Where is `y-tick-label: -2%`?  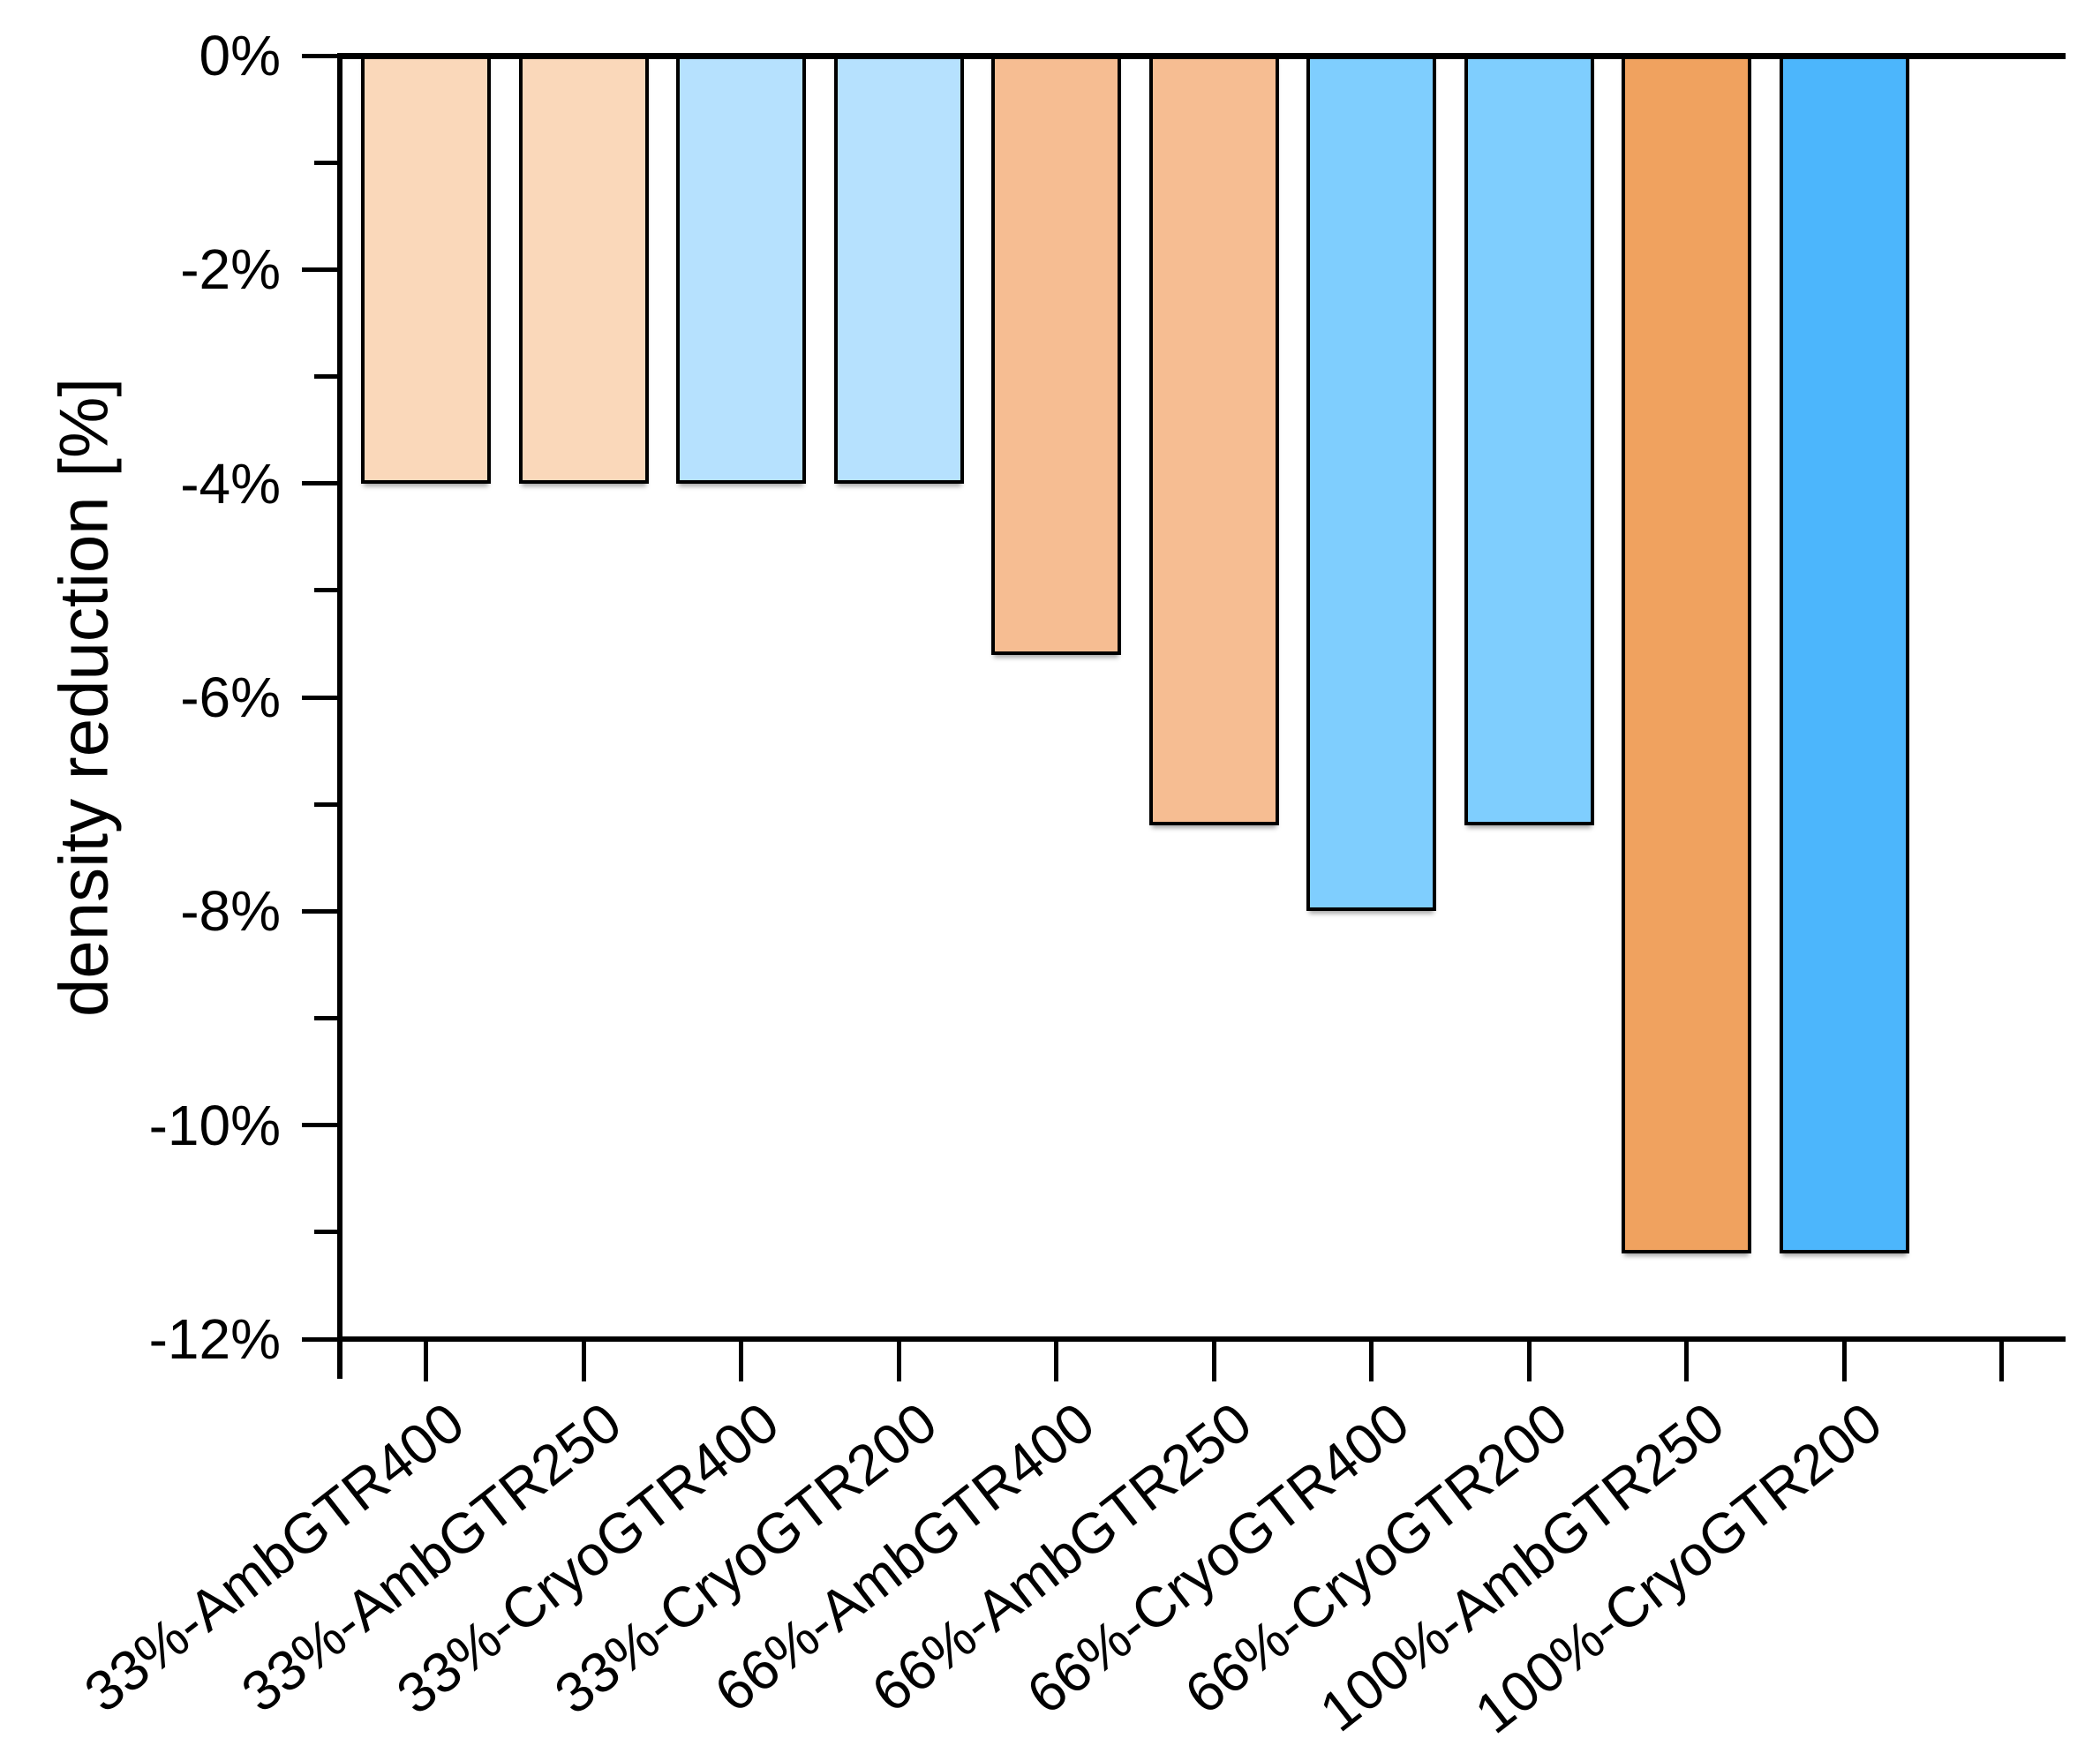 y-tick-label: -2% is located at coordinates (231, 269).